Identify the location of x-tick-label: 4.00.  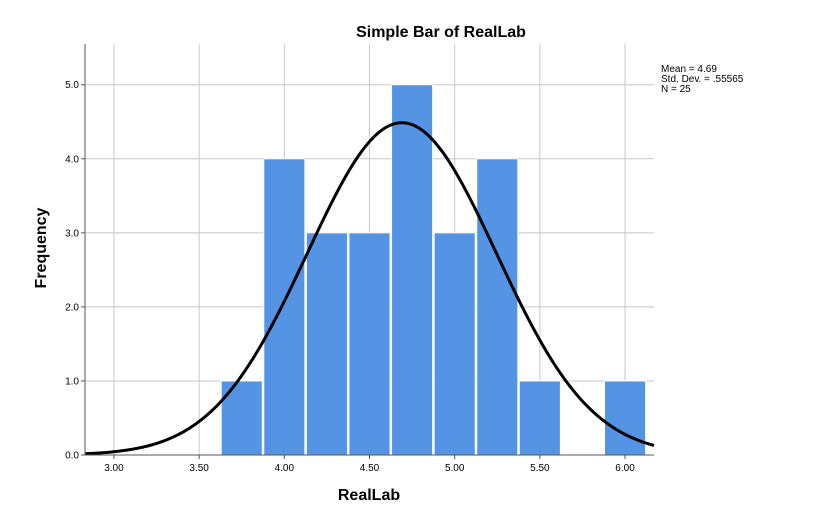
(285, 468).